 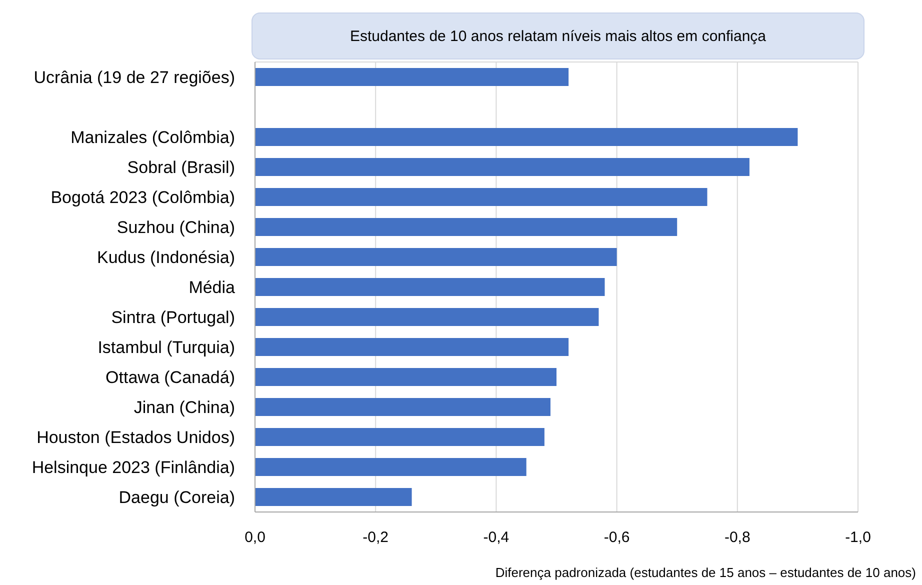 What do you see at coordinates (496, 537) in the screenshot?
I see `x-tick-label: -0,4` at bounding box center [496, 537].